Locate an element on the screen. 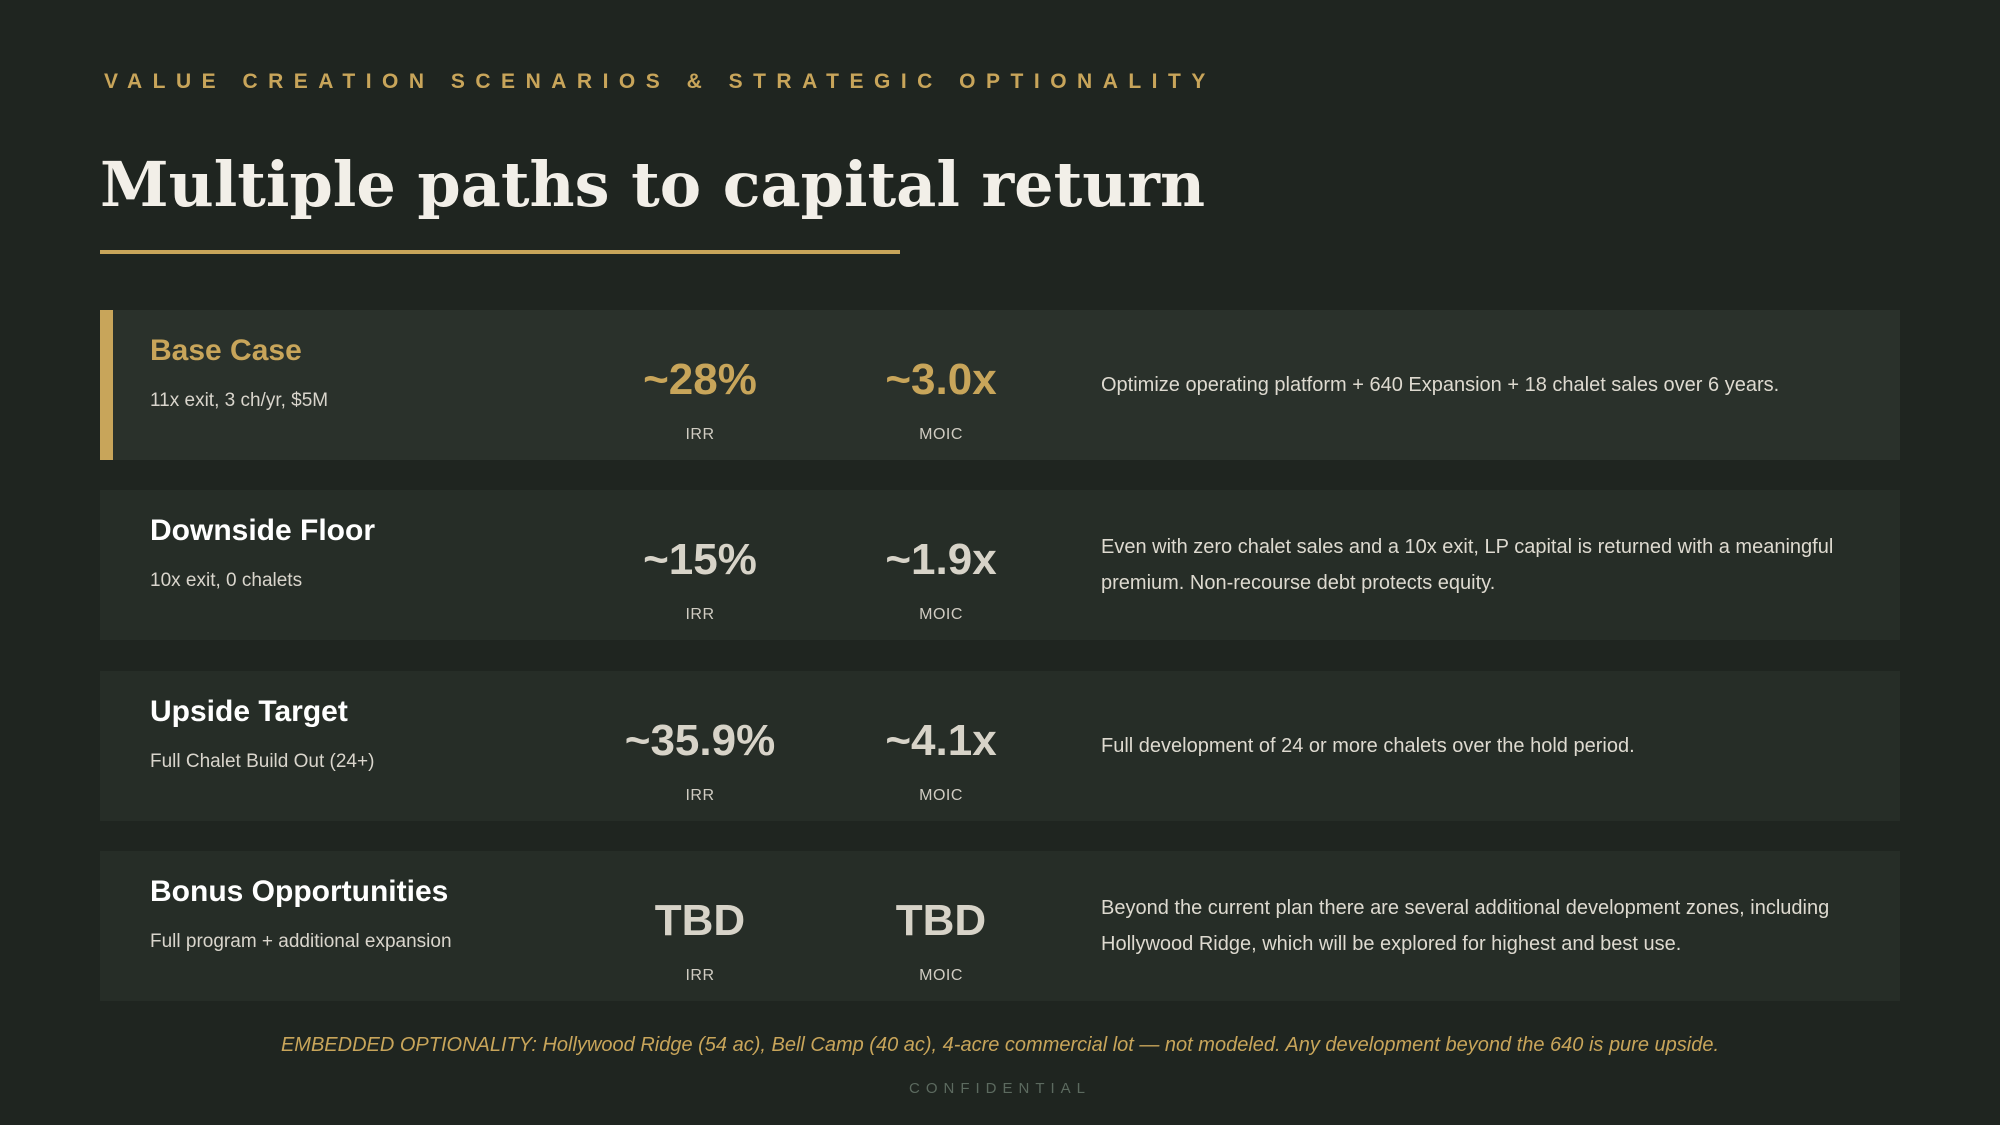 The height and width of the screenshot is (1125, 2000). highlight-accent-bar is located at coordinates (106, 385).